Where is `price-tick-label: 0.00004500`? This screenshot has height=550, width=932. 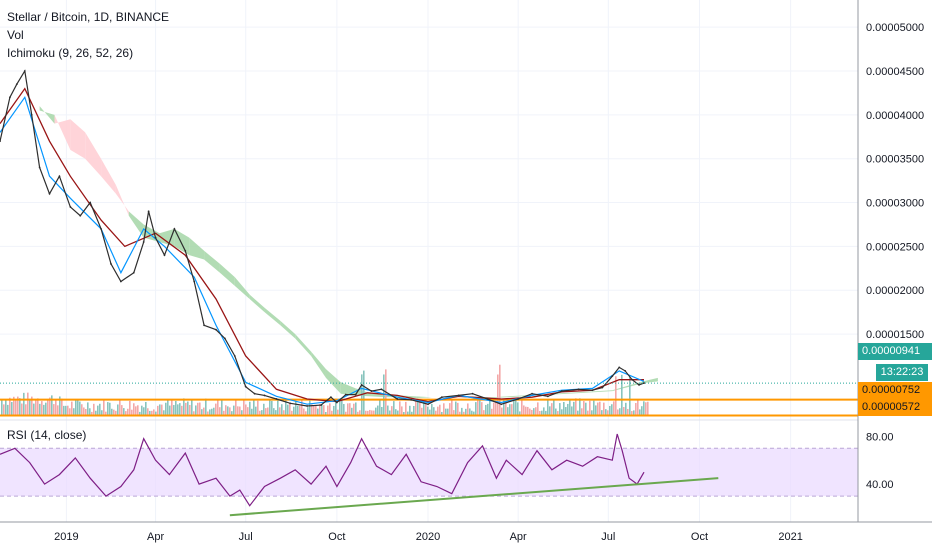
price-tick-label: 0.00004500 is located at coordinates (895, 72).